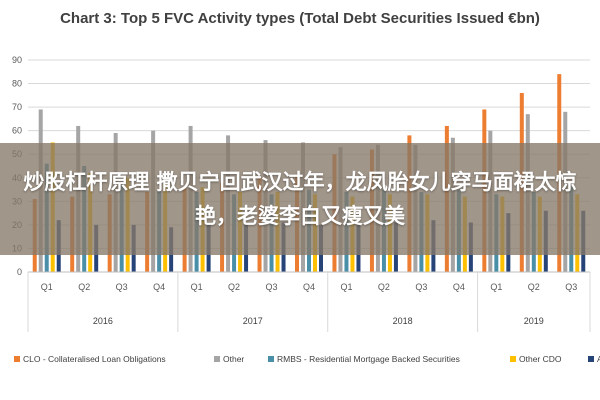 Image resolution: width=600 pixels, height=400 pixels. I want to click on y-tick-label: 80, so click(17, 84).